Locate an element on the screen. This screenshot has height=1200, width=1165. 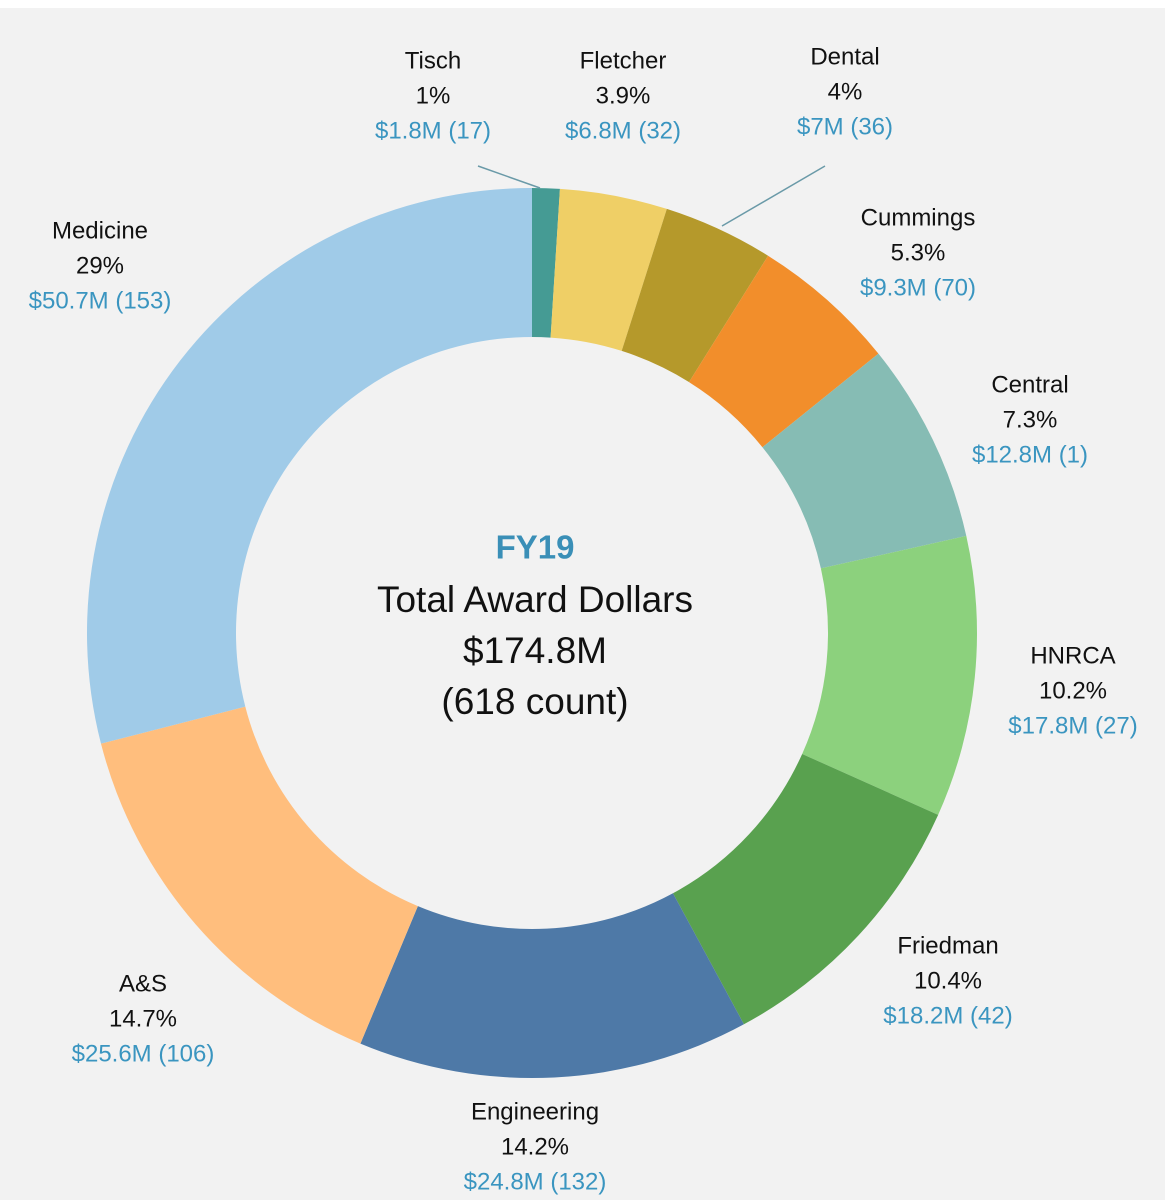
slice-percent: 4% is located at coordinates (845, 91).